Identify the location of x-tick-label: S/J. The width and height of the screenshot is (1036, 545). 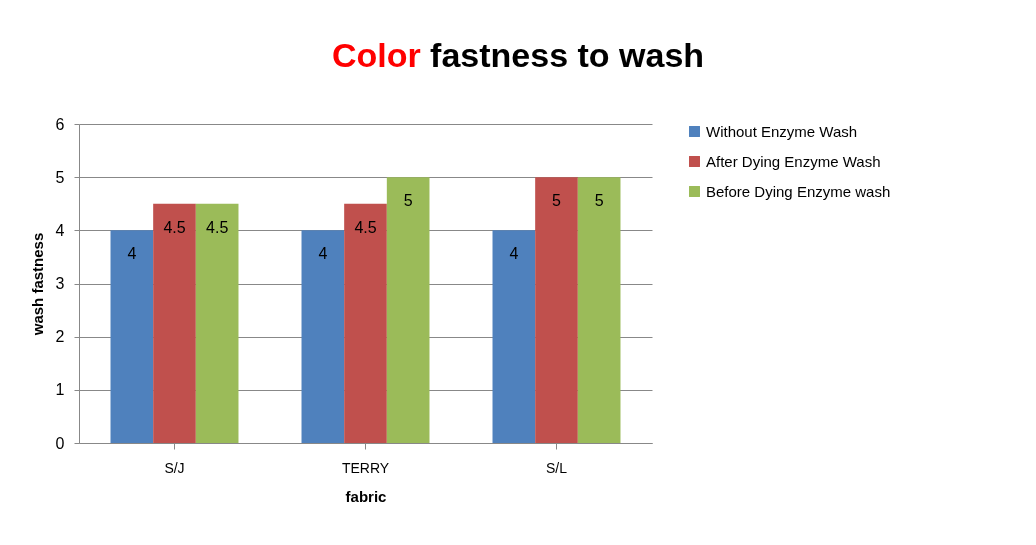
(174, 467).